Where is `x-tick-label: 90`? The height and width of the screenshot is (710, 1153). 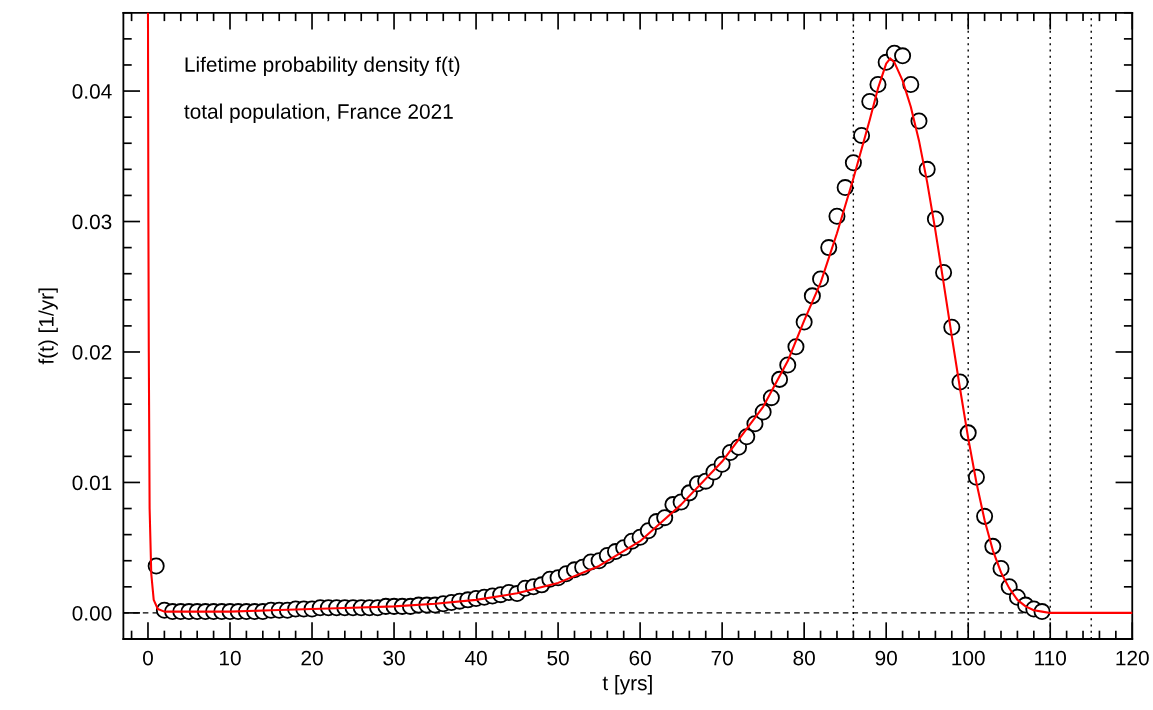
x-tick-label: 90 is located at coordinates (886, 658).